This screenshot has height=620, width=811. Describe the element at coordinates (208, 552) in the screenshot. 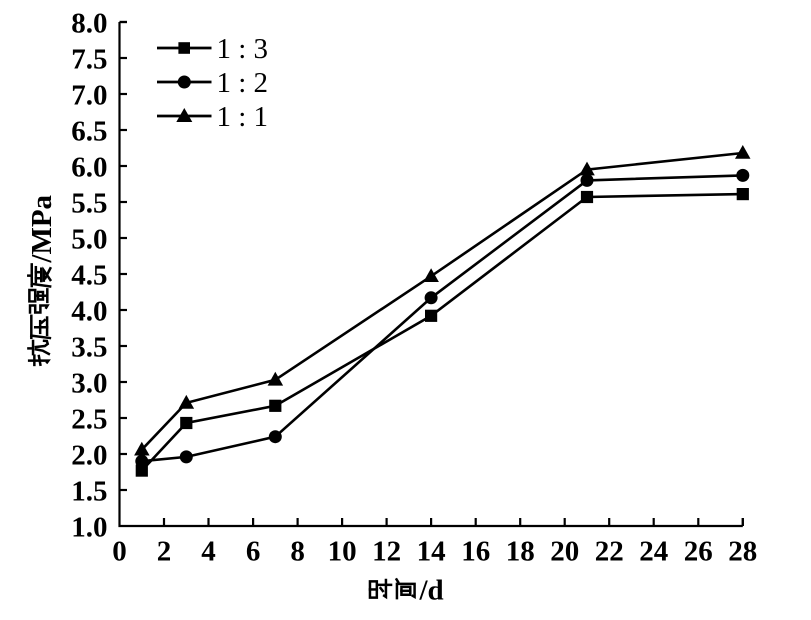

I see `svg-text: 4` at that location.